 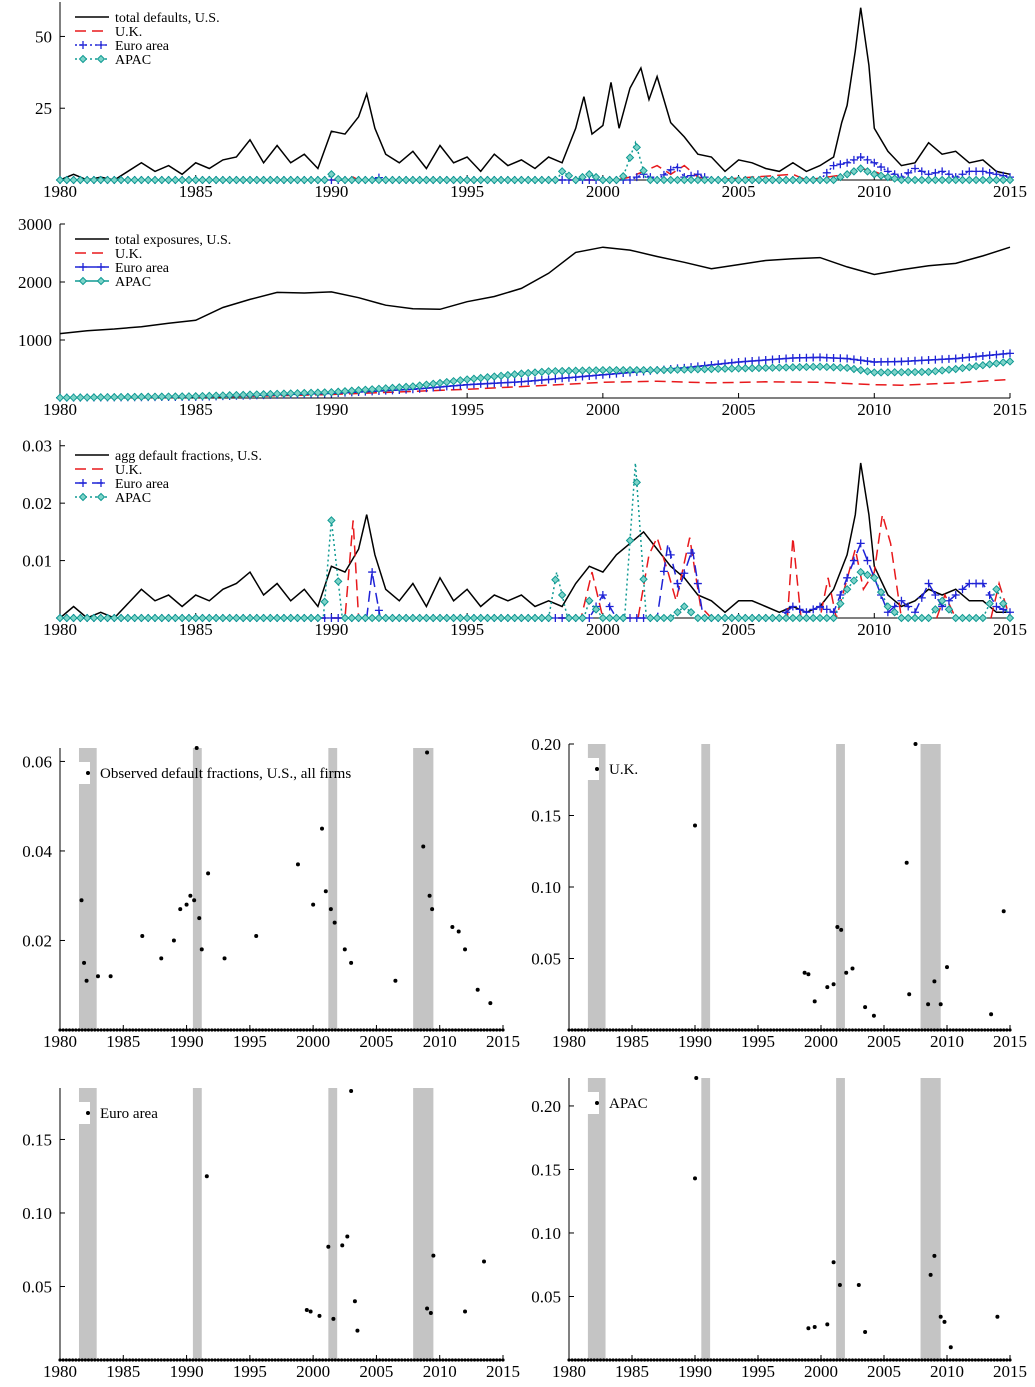 I want to click on x-tick-label: 1980, so click(x=569, y=1371).